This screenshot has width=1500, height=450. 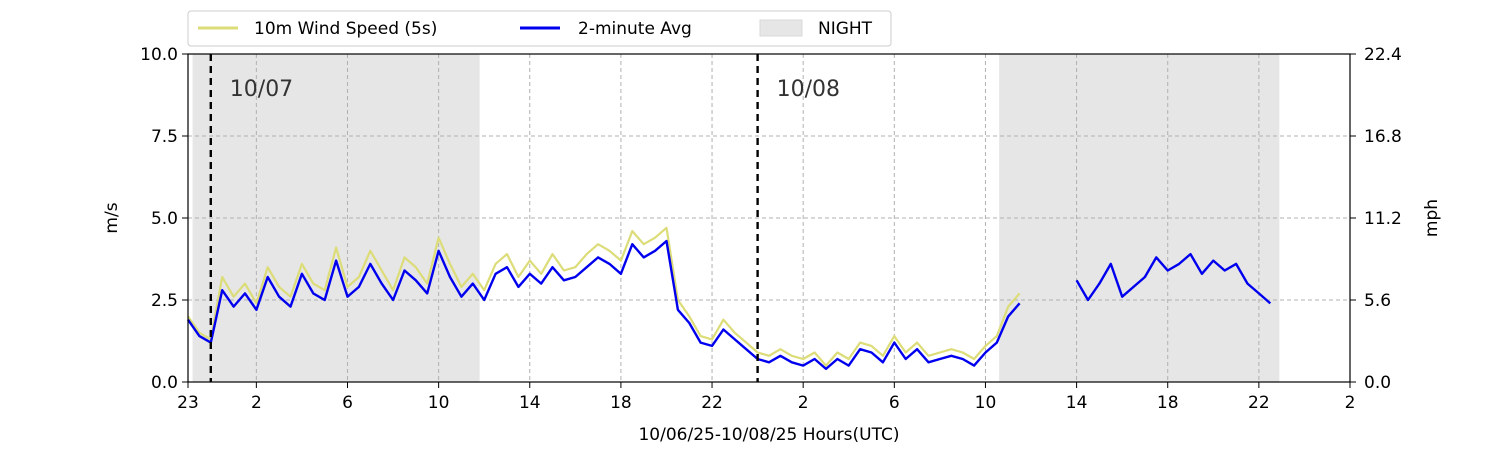 I want to click on legend-label-2min-avg: 2-minute Avg, so click(x=635, y=29).